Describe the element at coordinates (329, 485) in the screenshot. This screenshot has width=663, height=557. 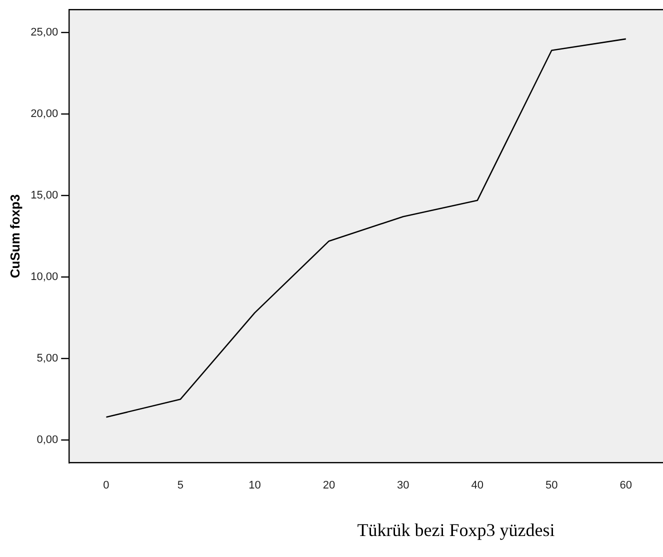
I see `x-tick-label: 20` at that location.